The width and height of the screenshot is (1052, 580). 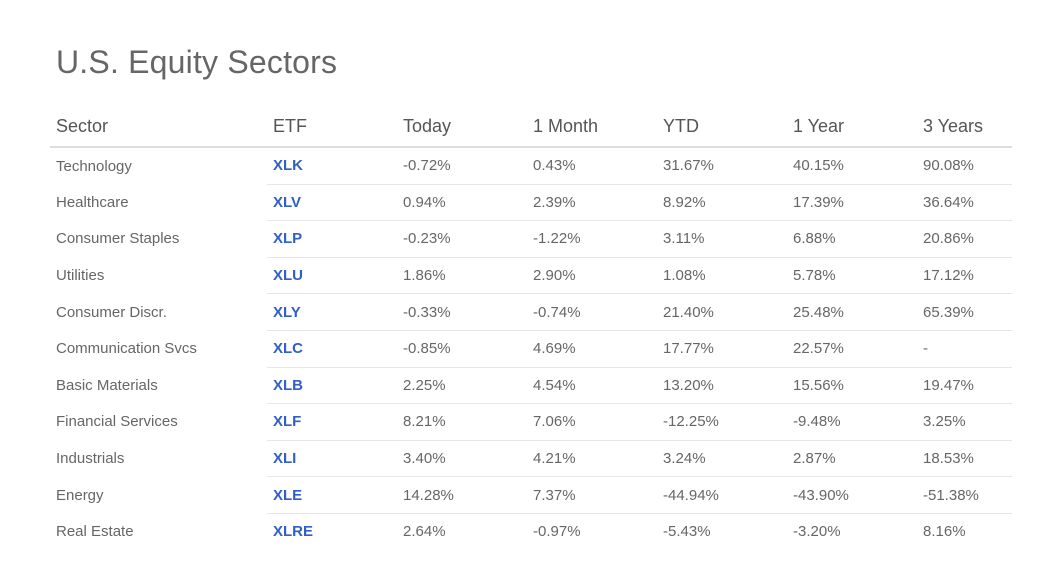 What do you see at coordinates (852, 459) in the screenshot?
I see `return-1-year: 2.87%` at bounding box center [852, 459].